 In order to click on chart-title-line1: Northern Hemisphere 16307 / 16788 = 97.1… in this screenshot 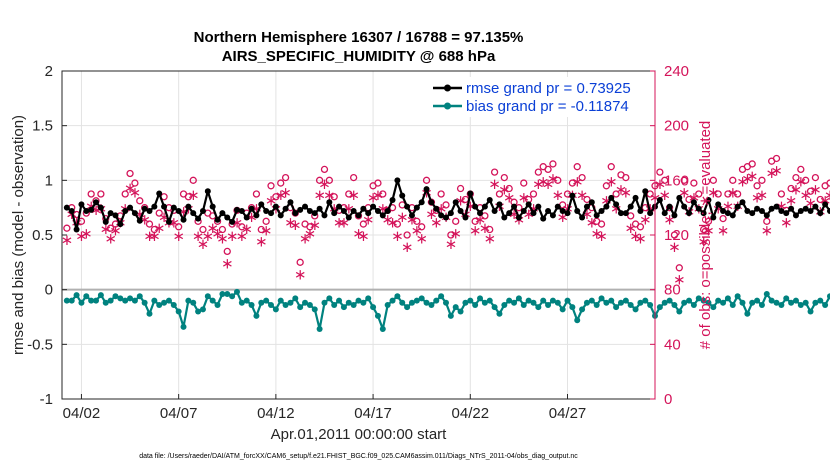, I will do `click(359, 37)`.